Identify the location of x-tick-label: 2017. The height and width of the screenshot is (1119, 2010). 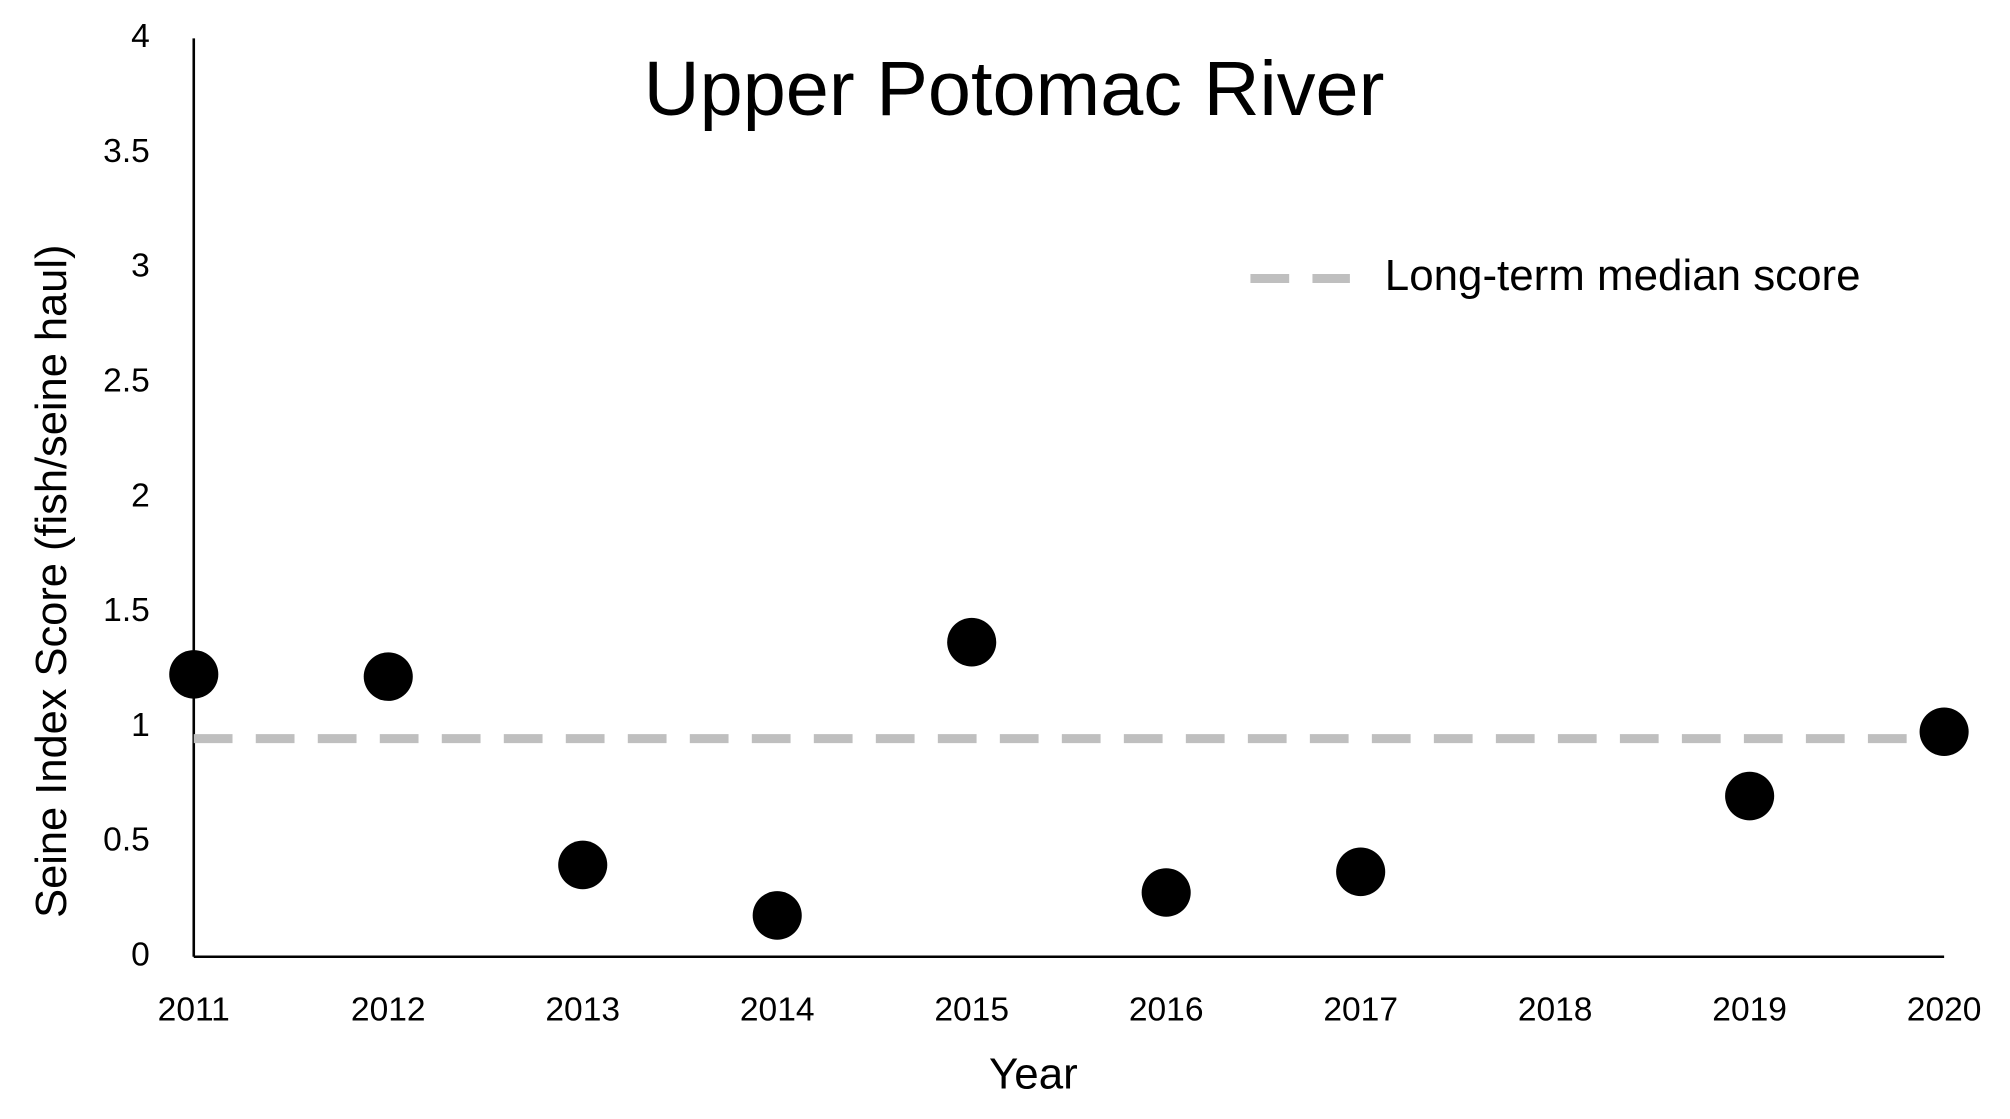
(1360, 1010).